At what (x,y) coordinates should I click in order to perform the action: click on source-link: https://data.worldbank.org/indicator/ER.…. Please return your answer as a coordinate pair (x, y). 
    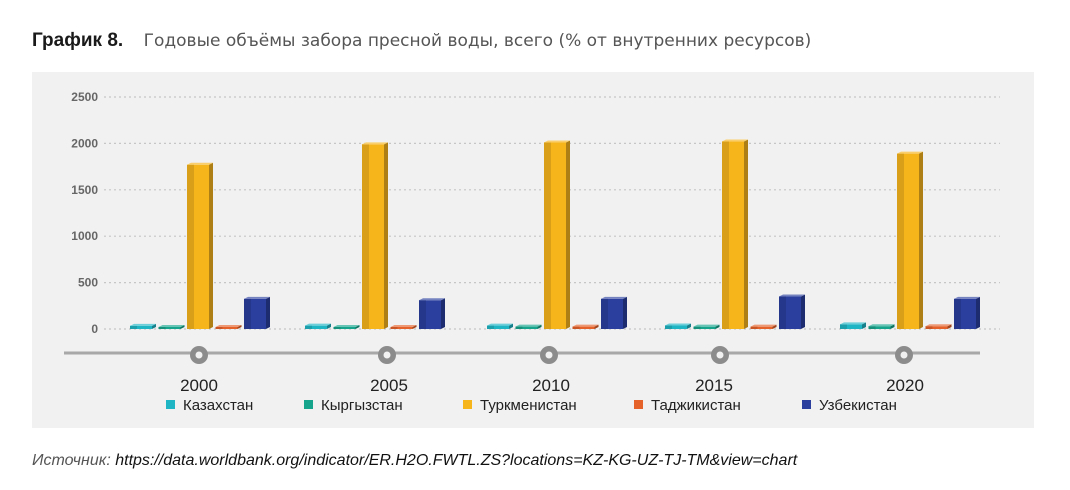
    Looking at the image, I should click on (456, 460).